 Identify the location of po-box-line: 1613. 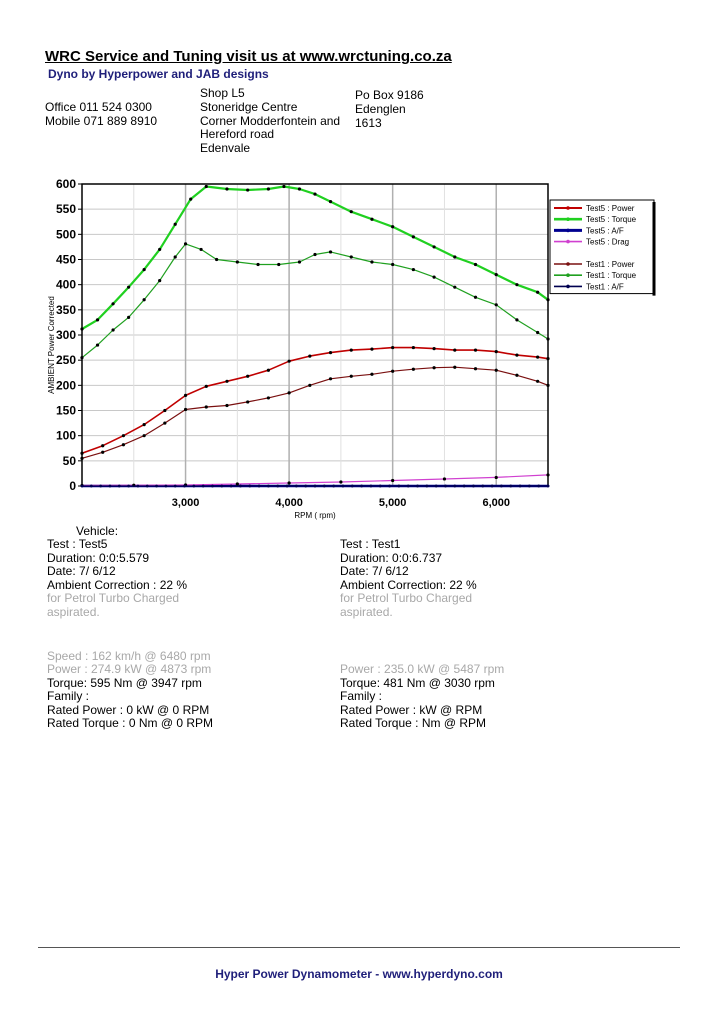
(368, 123).